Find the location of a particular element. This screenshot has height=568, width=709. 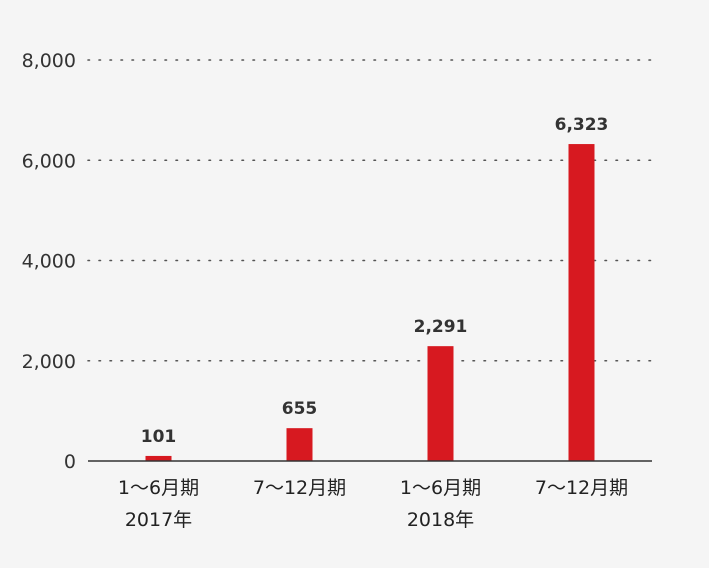

y-tick-label: 2,000 is located at coordinates (49, 362).